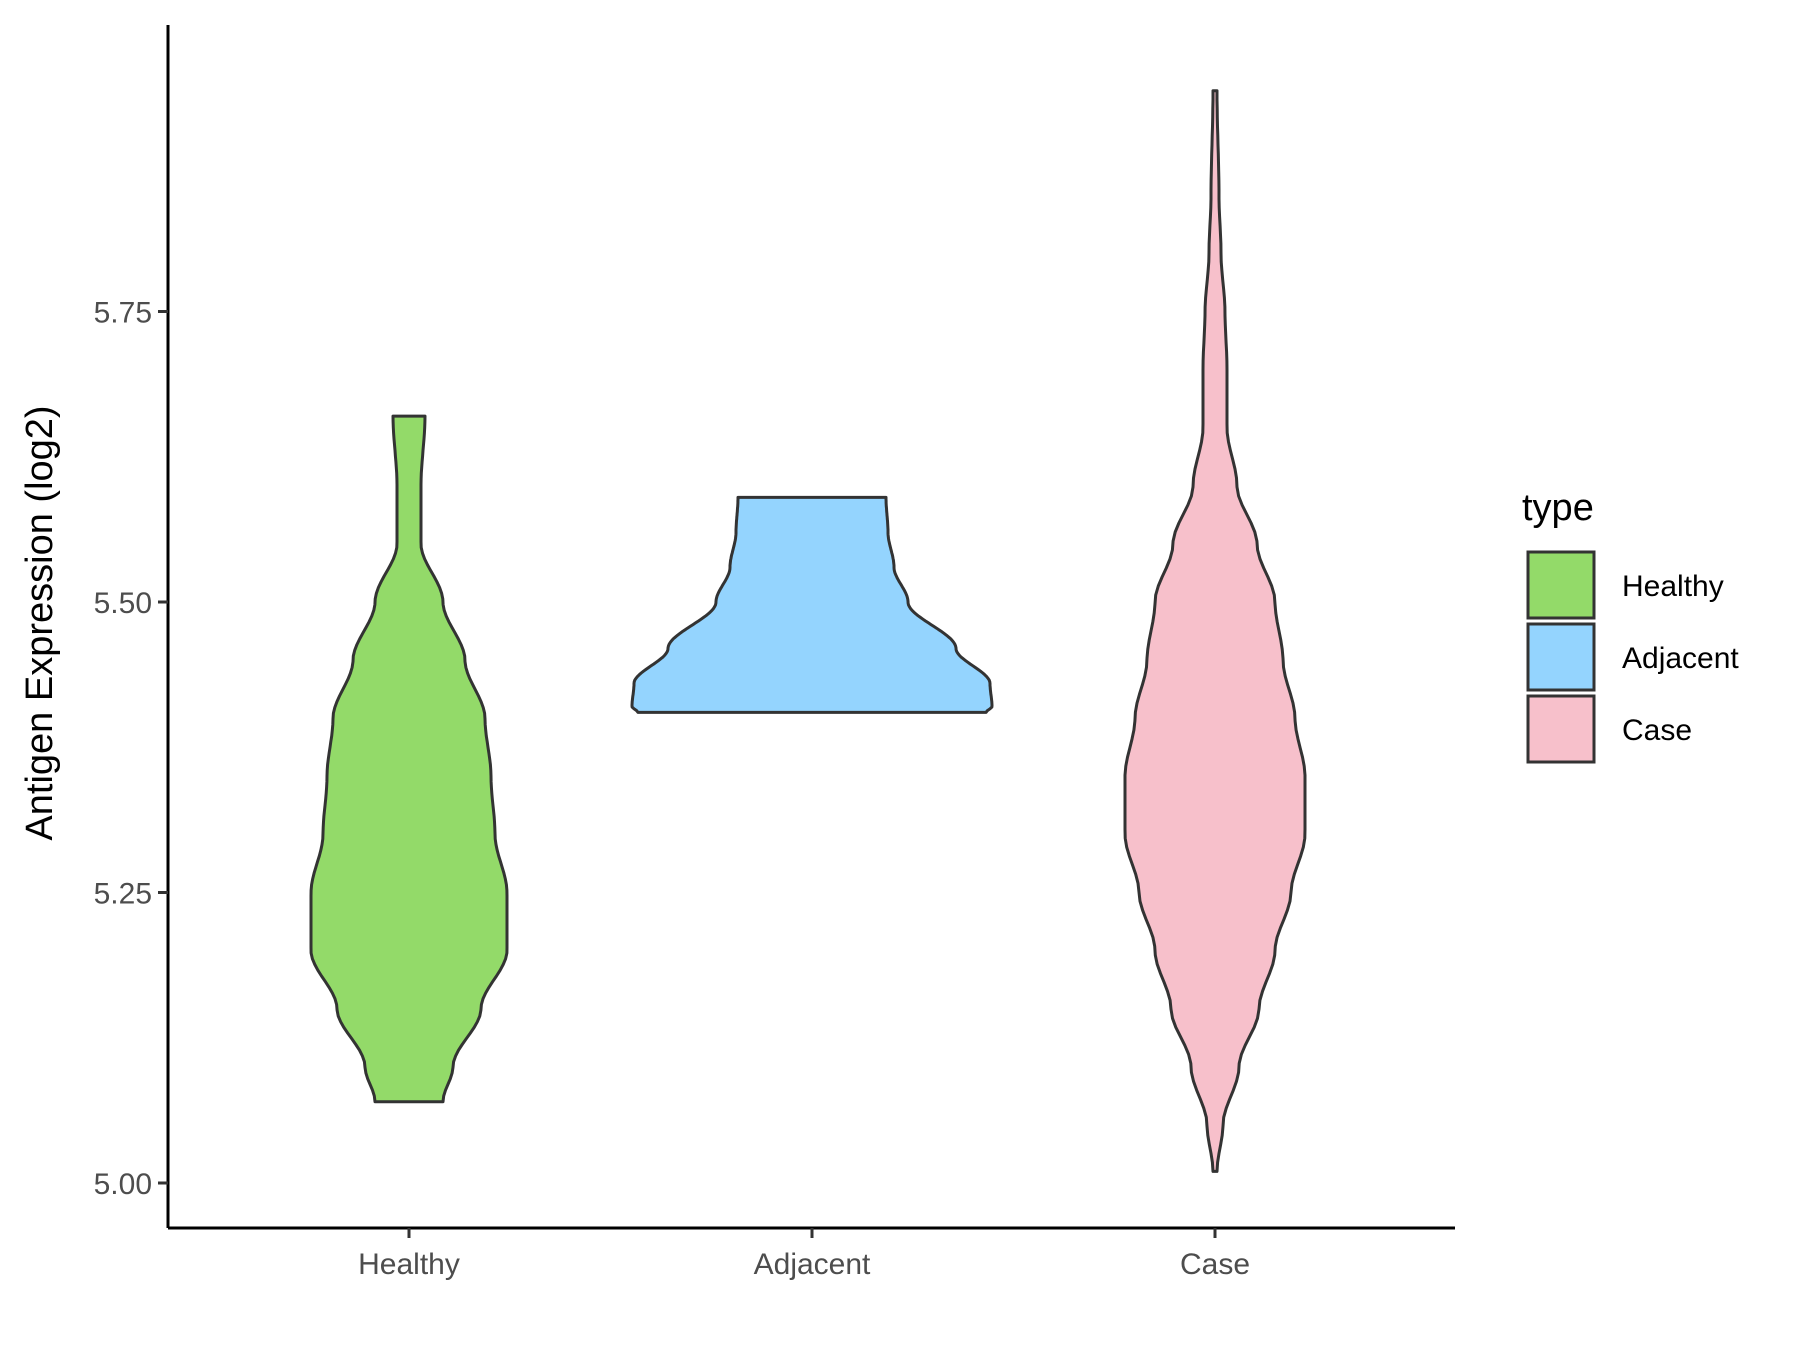 The height and width of the screenshot is (1350, 1800). I want to click on x-axis: Healthy Adjacent Case, so click(811, 1253).